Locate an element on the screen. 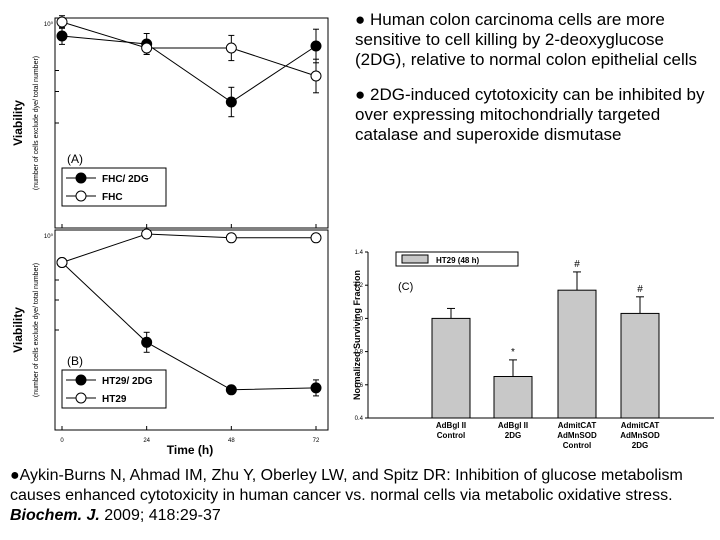  y-tick-label: 0.6 is located at coordinates (359, 386).